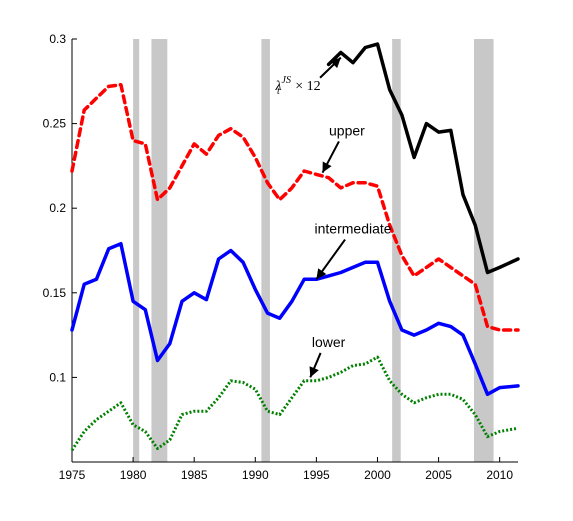 This screenshot has width=573, height=521. What do you see at coordinates (438, 475) in the screenshot?
I see `x-tick-label: 2005` at bounding box center [438, 475].